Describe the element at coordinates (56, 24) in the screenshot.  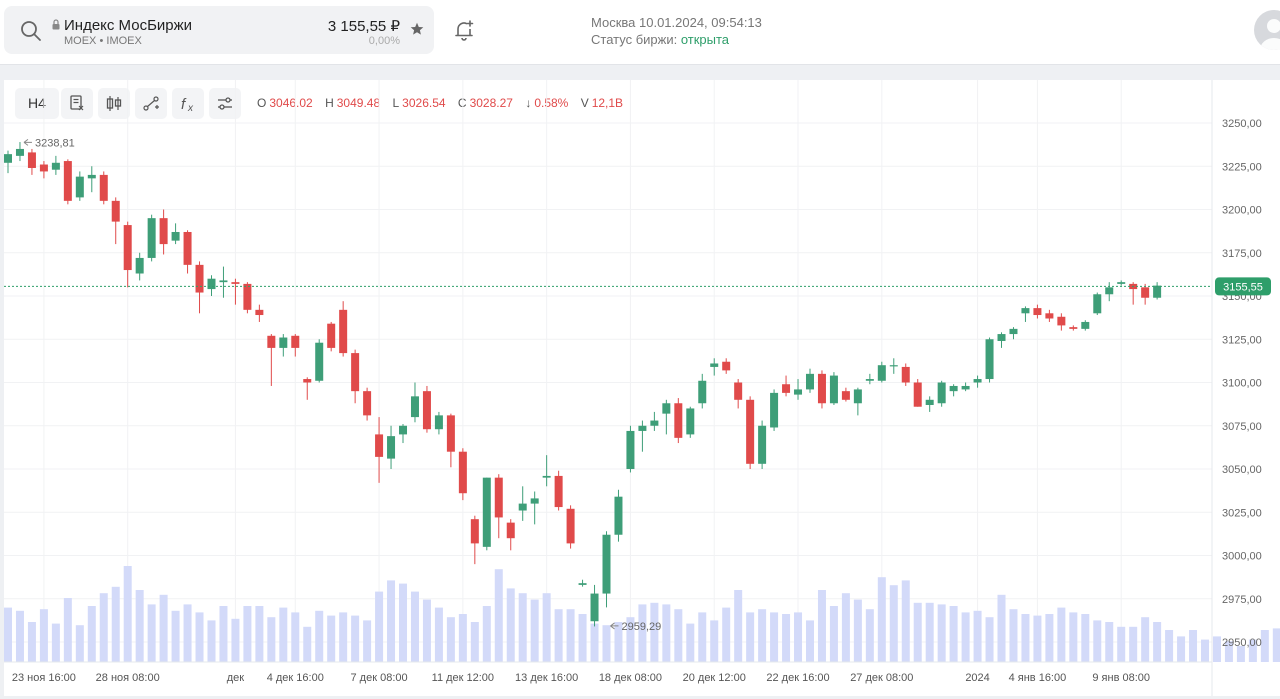
I see `lock-icon` at that location.